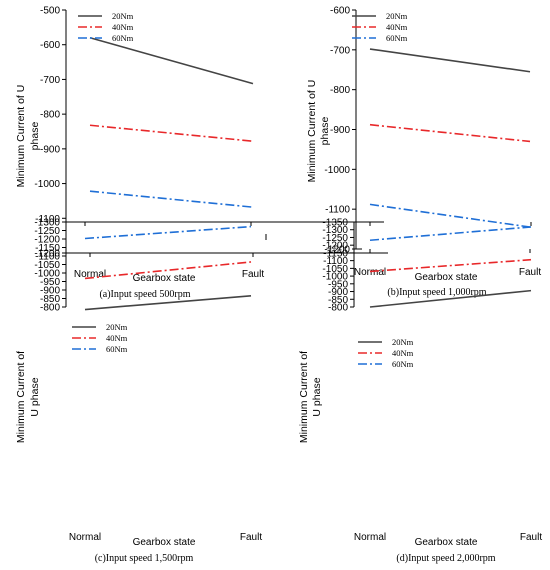 This screenshot has height=570, width=550. Describe the element at coordinates (144, 294) in the screenshot. I see `chart-caption: (a)Input speed 500rpm` at that location.